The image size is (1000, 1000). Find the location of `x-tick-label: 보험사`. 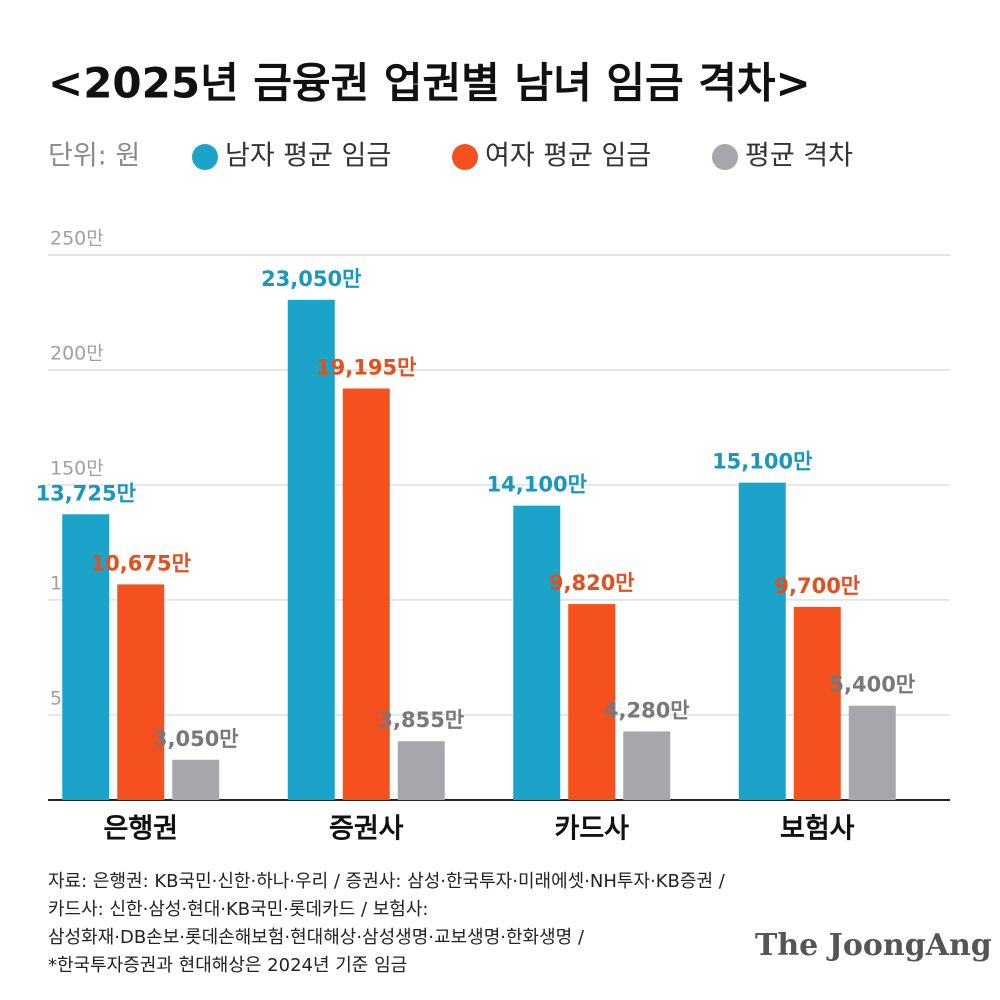

x-tick-label: 보험사 is located at coordinates (817, 829).